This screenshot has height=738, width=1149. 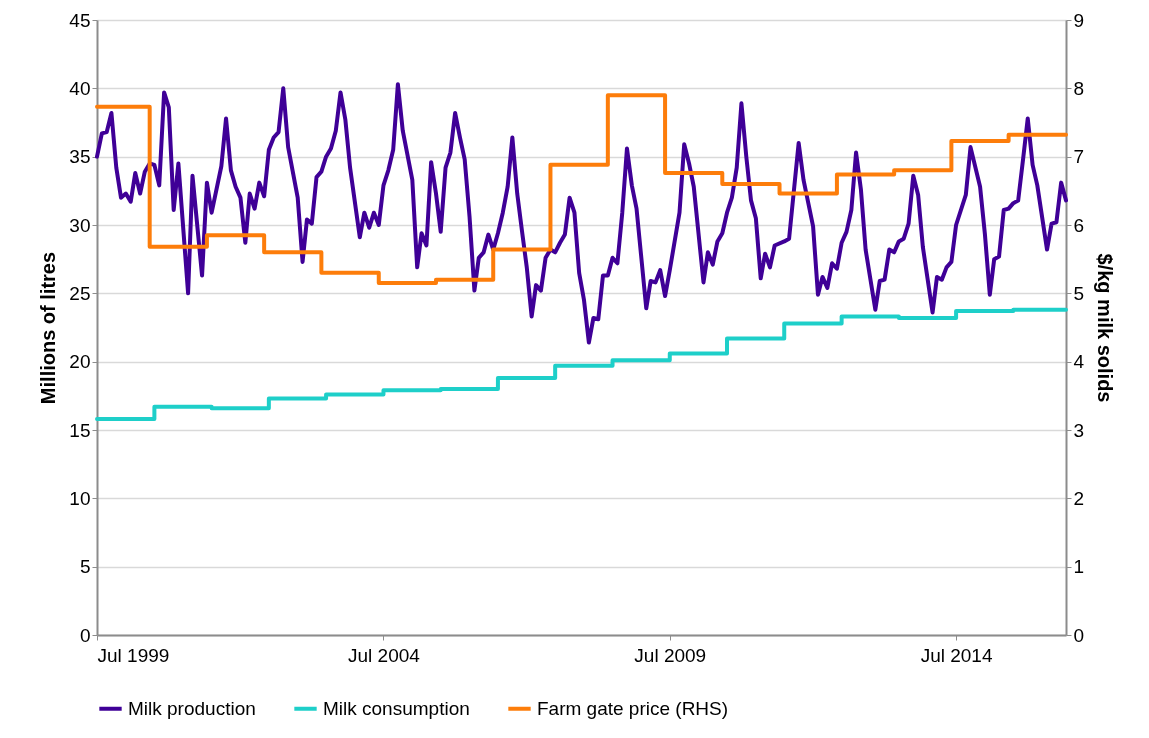 I want to click on y2-tick-label: 6, so click(x=1079, y=225).